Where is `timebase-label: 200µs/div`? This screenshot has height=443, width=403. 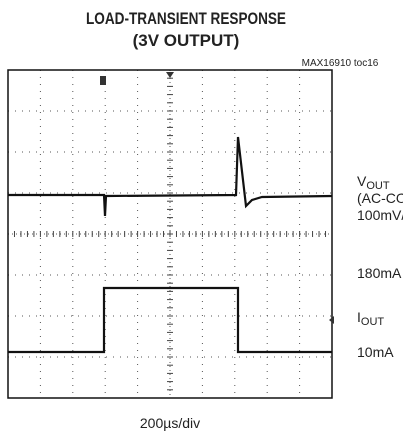
timebase-label: 200µs/div is located at coordinates (170, 423).